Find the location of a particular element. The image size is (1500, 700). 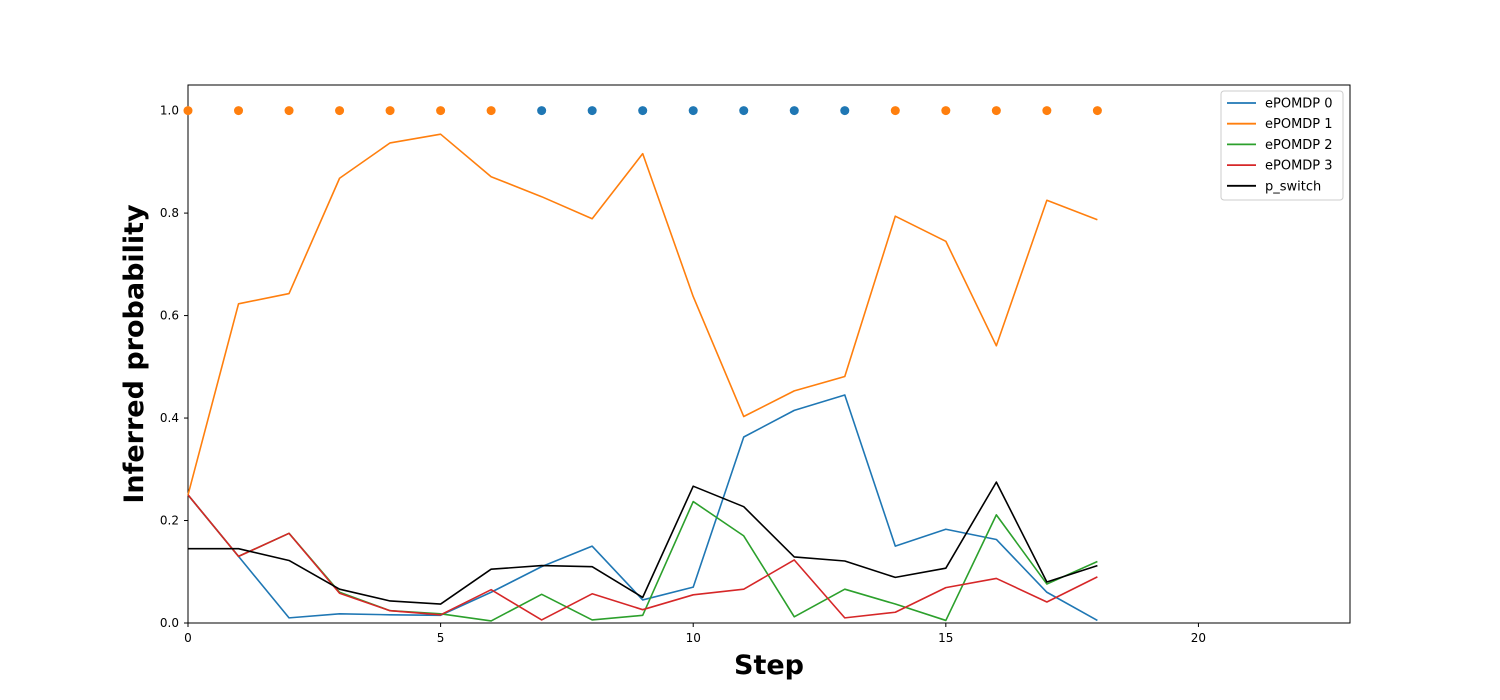

y-tick-label: 0.2 is located at coordinates (169, 521).